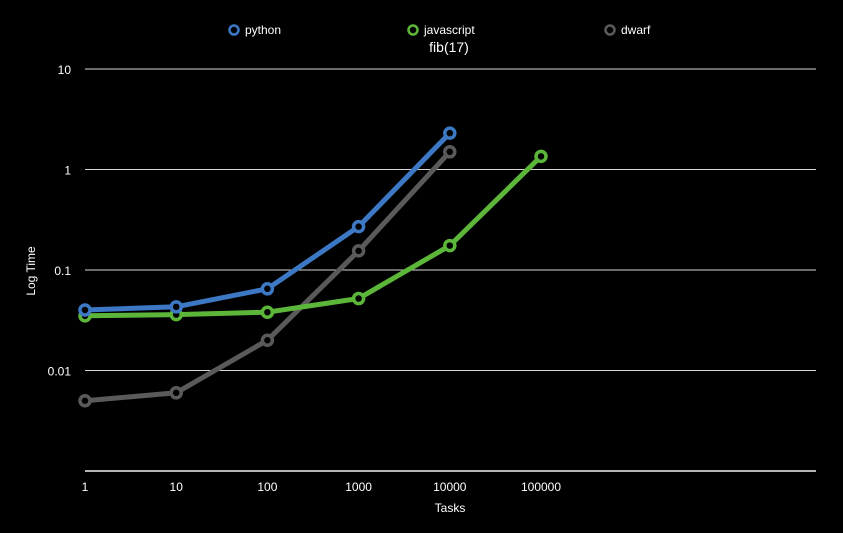  Describe the element at coordinates (60, 221) in the screenshot. I see `y-tick-labels: 10 1 0.1 0.01` at that location.